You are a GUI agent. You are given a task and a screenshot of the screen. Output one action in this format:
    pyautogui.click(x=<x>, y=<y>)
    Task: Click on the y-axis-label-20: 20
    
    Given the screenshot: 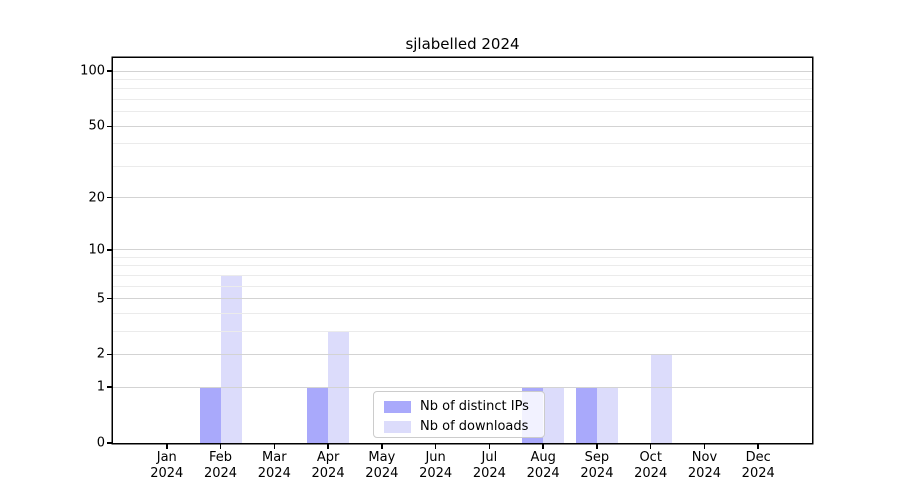 What is the action you would take?
    pyautogui.click(x=96, y=198)
    